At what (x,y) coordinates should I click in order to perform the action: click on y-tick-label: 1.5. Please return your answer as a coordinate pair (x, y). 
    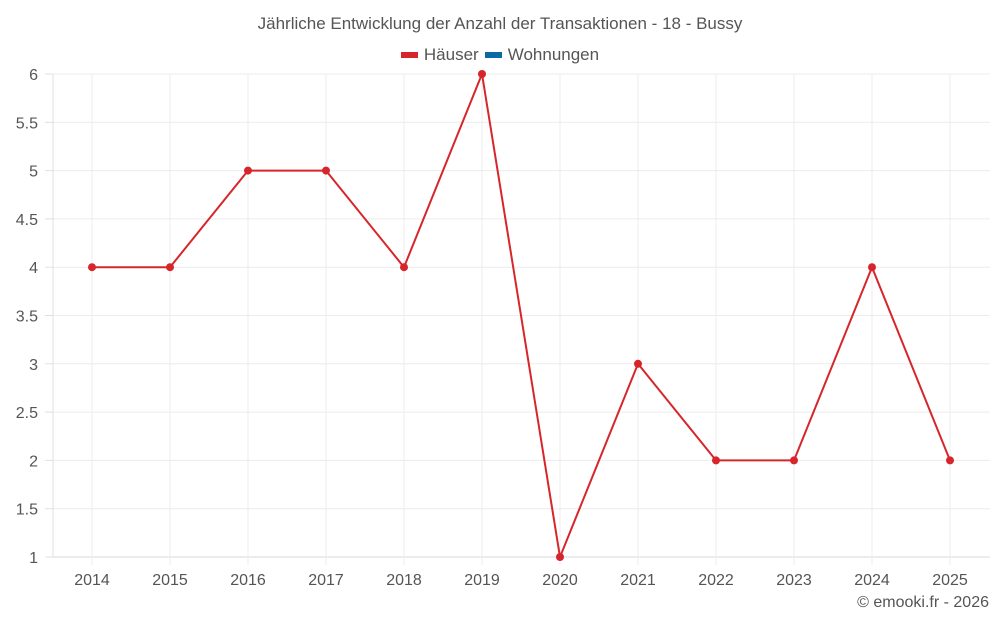
    Looking at the image, I should click on (27, 510).